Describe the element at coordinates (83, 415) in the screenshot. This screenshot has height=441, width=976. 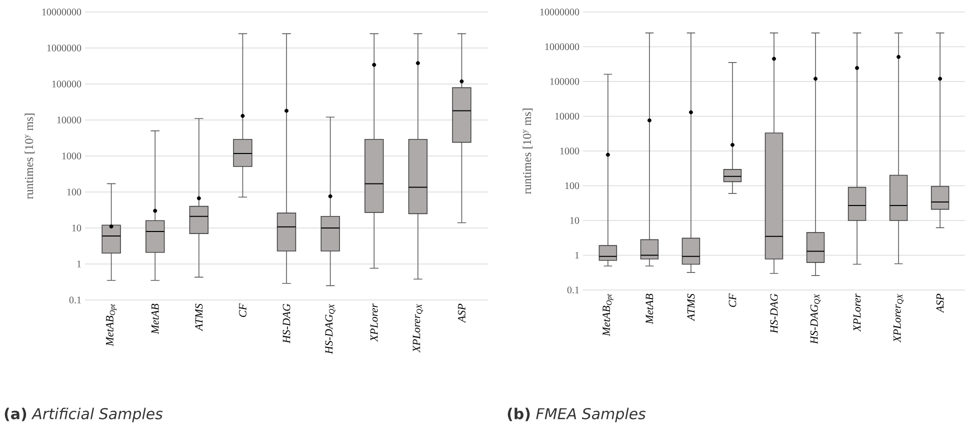
I see `text: (a) Artificial Samples` at that location.